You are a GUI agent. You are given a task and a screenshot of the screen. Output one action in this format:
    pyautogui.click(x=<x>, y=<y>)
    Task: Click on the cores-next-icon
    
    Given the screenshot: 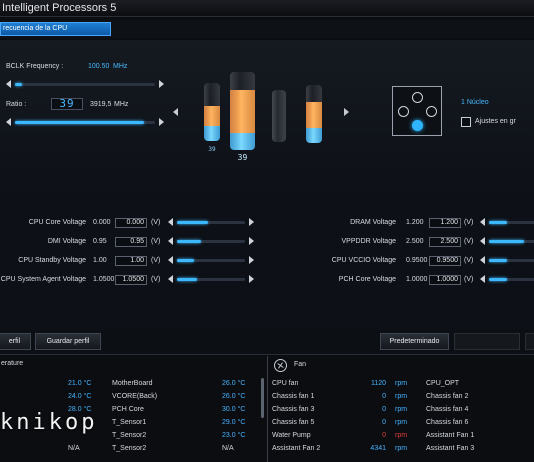 What is the action you would take?
    pyautogui.click(x=346, y=112)
    